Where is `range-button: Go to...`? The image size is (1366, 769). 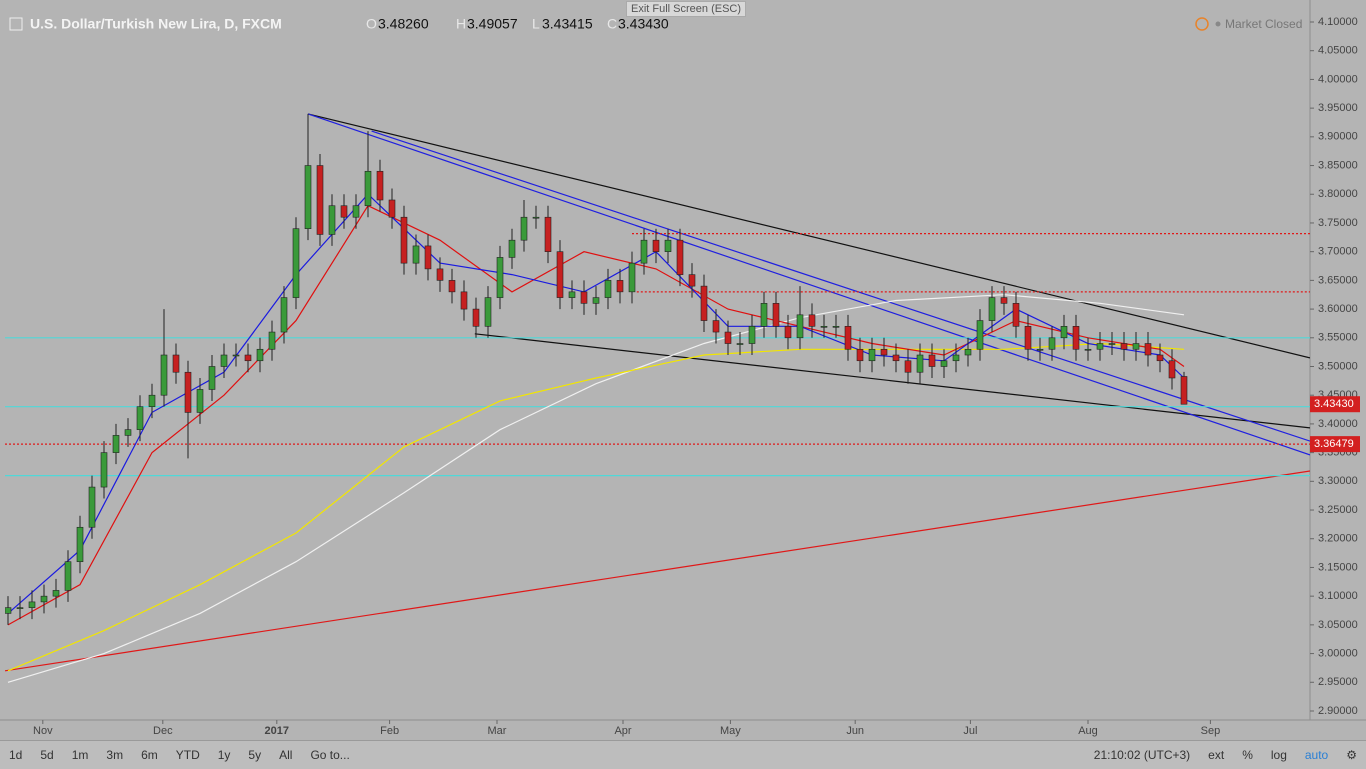 range-button: Go to... is located at coordinates (330, 755).